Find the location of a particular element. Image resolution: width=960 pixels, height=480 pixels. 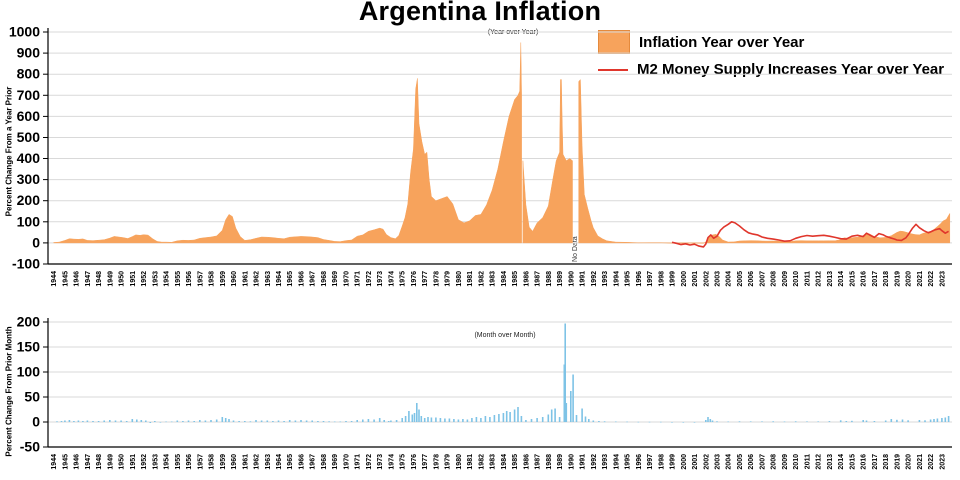

x-tick-label: 2004 is located at coordinates (729, 462).